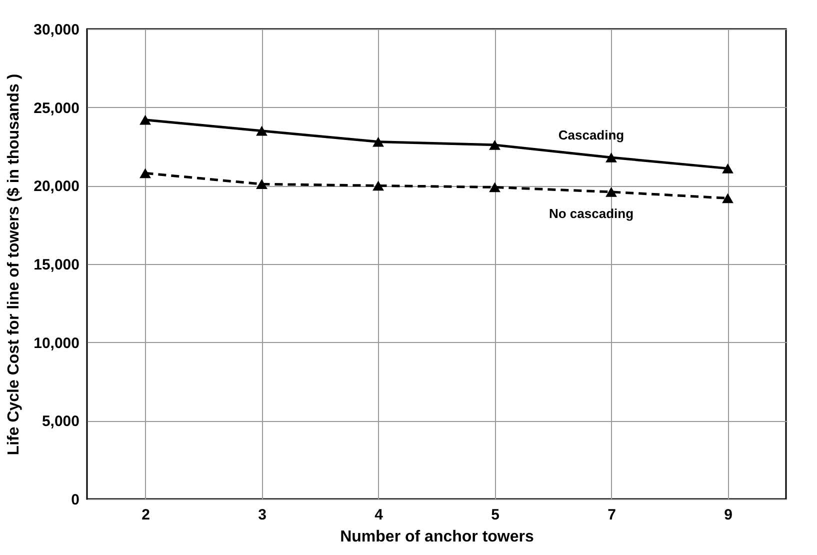  I want to click on y-tick-label: 5,000, so click(61, 421).